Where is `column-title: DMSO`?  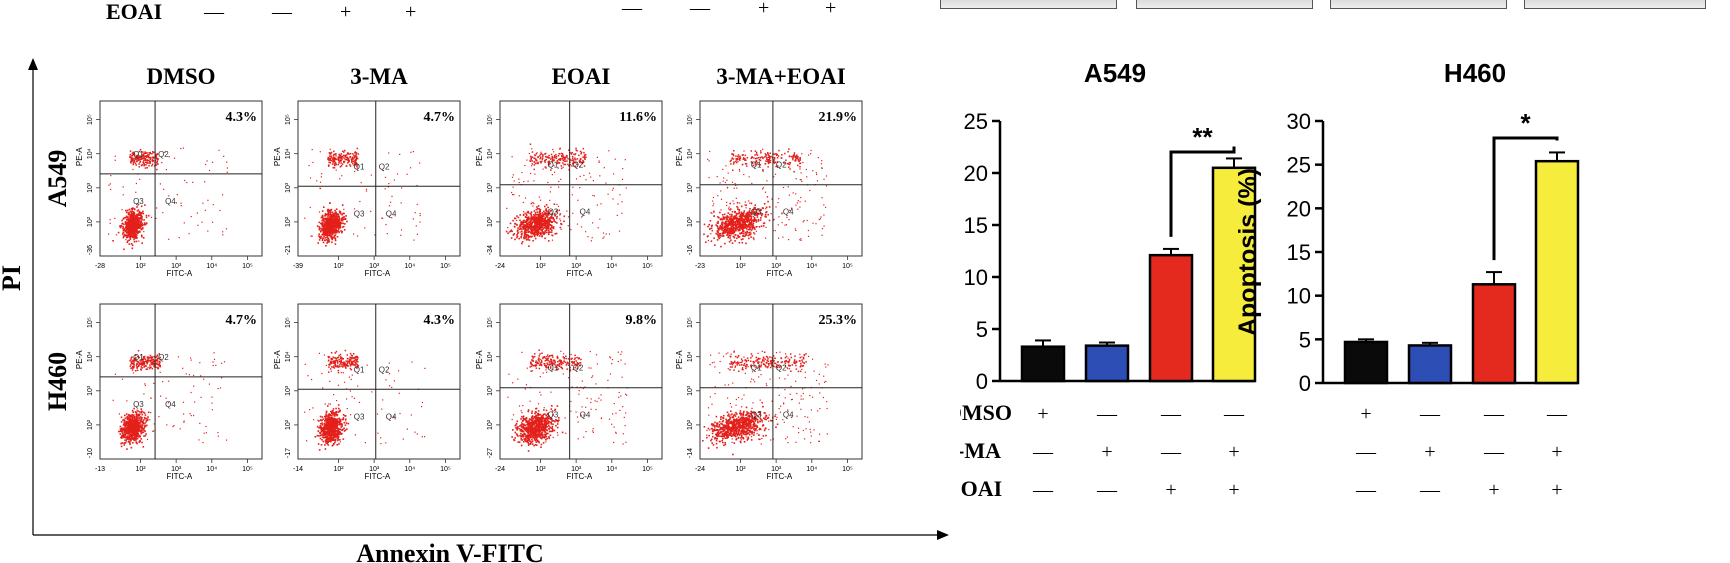 column-title: DMSO is located at coordinates (181, 76).